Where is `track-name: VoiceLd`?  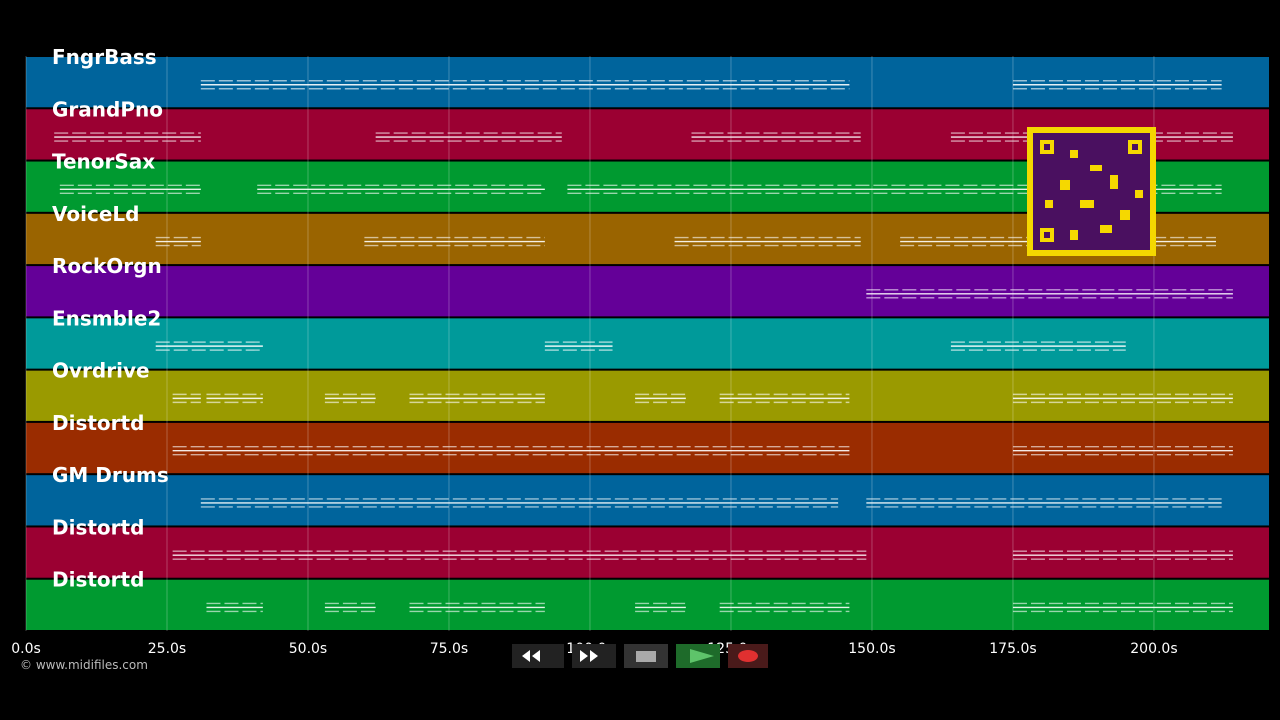
track-name: VoiceLd is located at coordinates (95, 214).